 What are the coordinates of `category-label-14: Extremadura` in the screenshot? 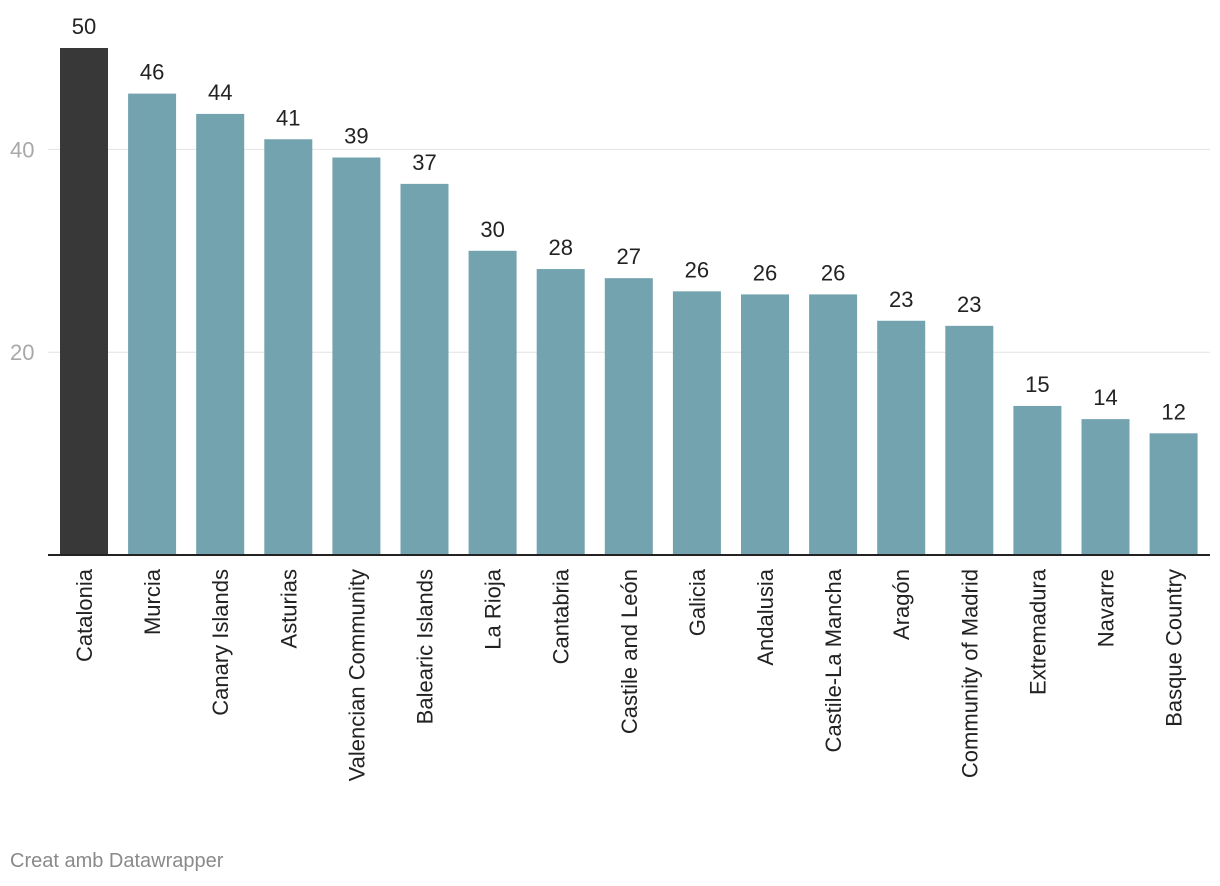 It's located at (1037, 631).